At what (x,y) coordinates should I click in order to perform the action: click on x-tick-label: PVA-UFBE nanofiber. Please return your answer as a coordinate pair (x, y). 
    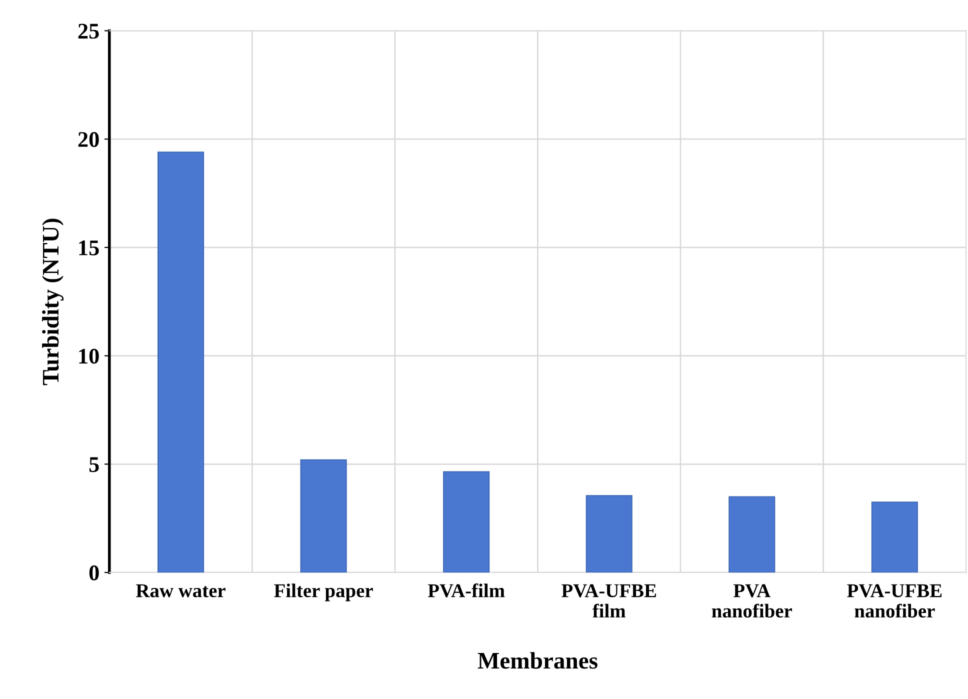
    Looking at the image, I should click on (894, 601).